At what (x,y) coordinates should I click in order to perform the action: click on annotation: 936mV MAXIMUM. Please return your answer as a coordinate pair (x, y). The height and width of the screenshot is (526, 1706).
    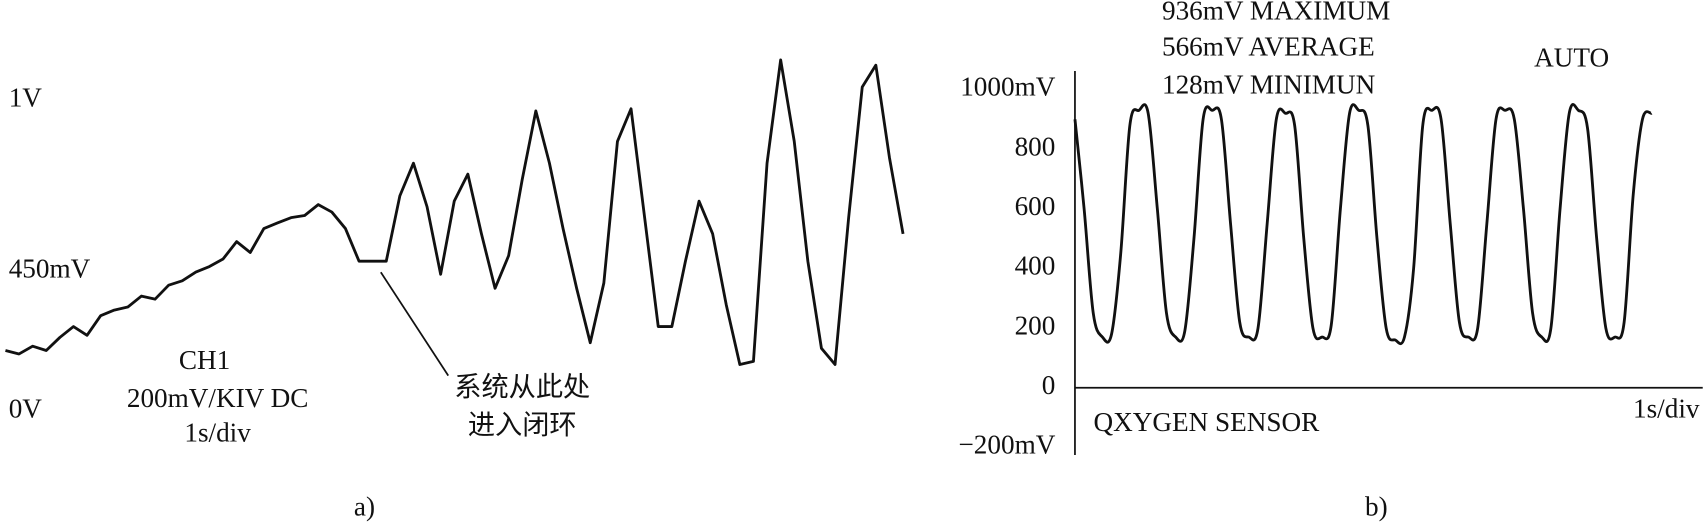
    Looking at the image, I should click on (1276, 13).